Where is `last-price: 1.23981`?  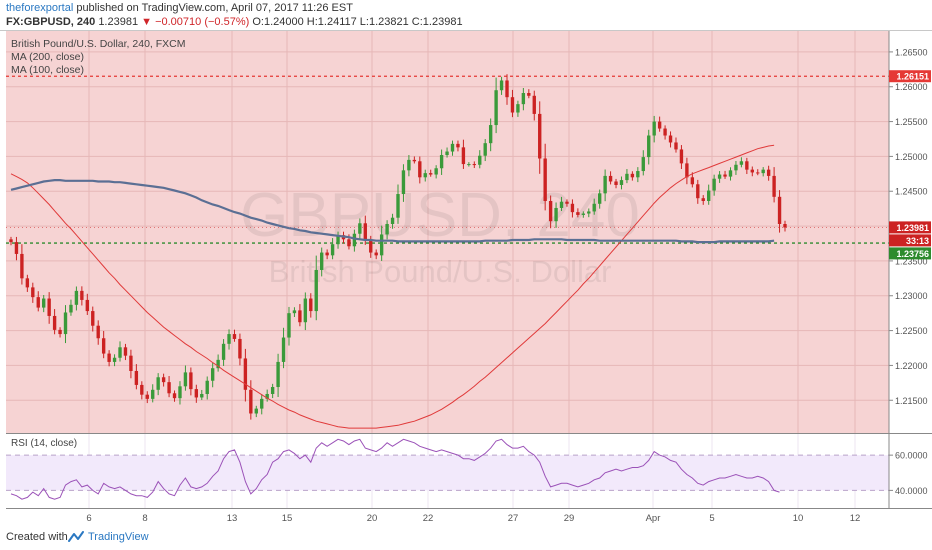 last-price: 1.23981 is located at coordinates (118, 22).